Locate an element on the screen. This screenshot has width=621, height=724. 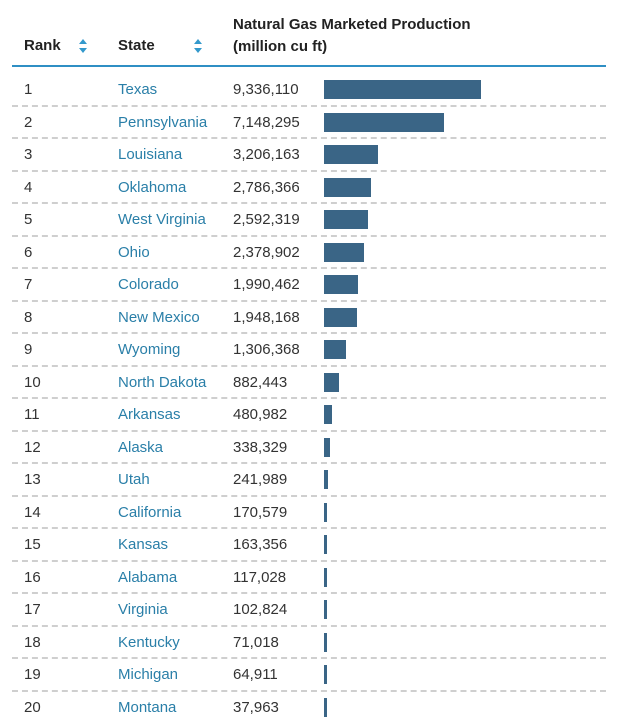
production-value: 1,306,368 is located at coordinates (266, 349).